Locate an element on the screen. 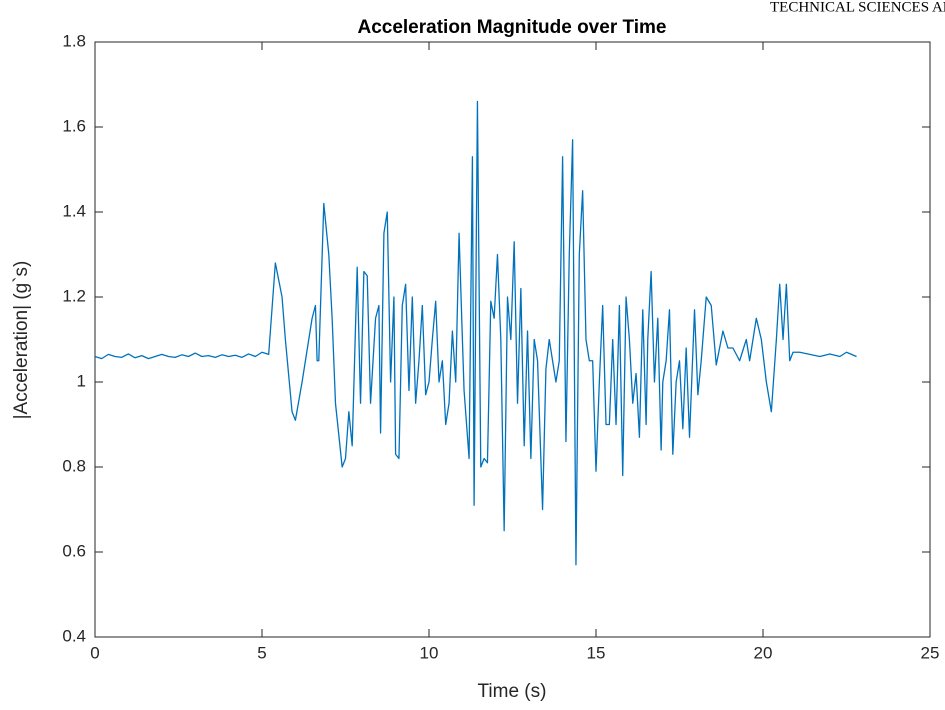 This screenshot has height=710, width=945. y-tick-label: 1.8 is located at coordinates (74, 40).